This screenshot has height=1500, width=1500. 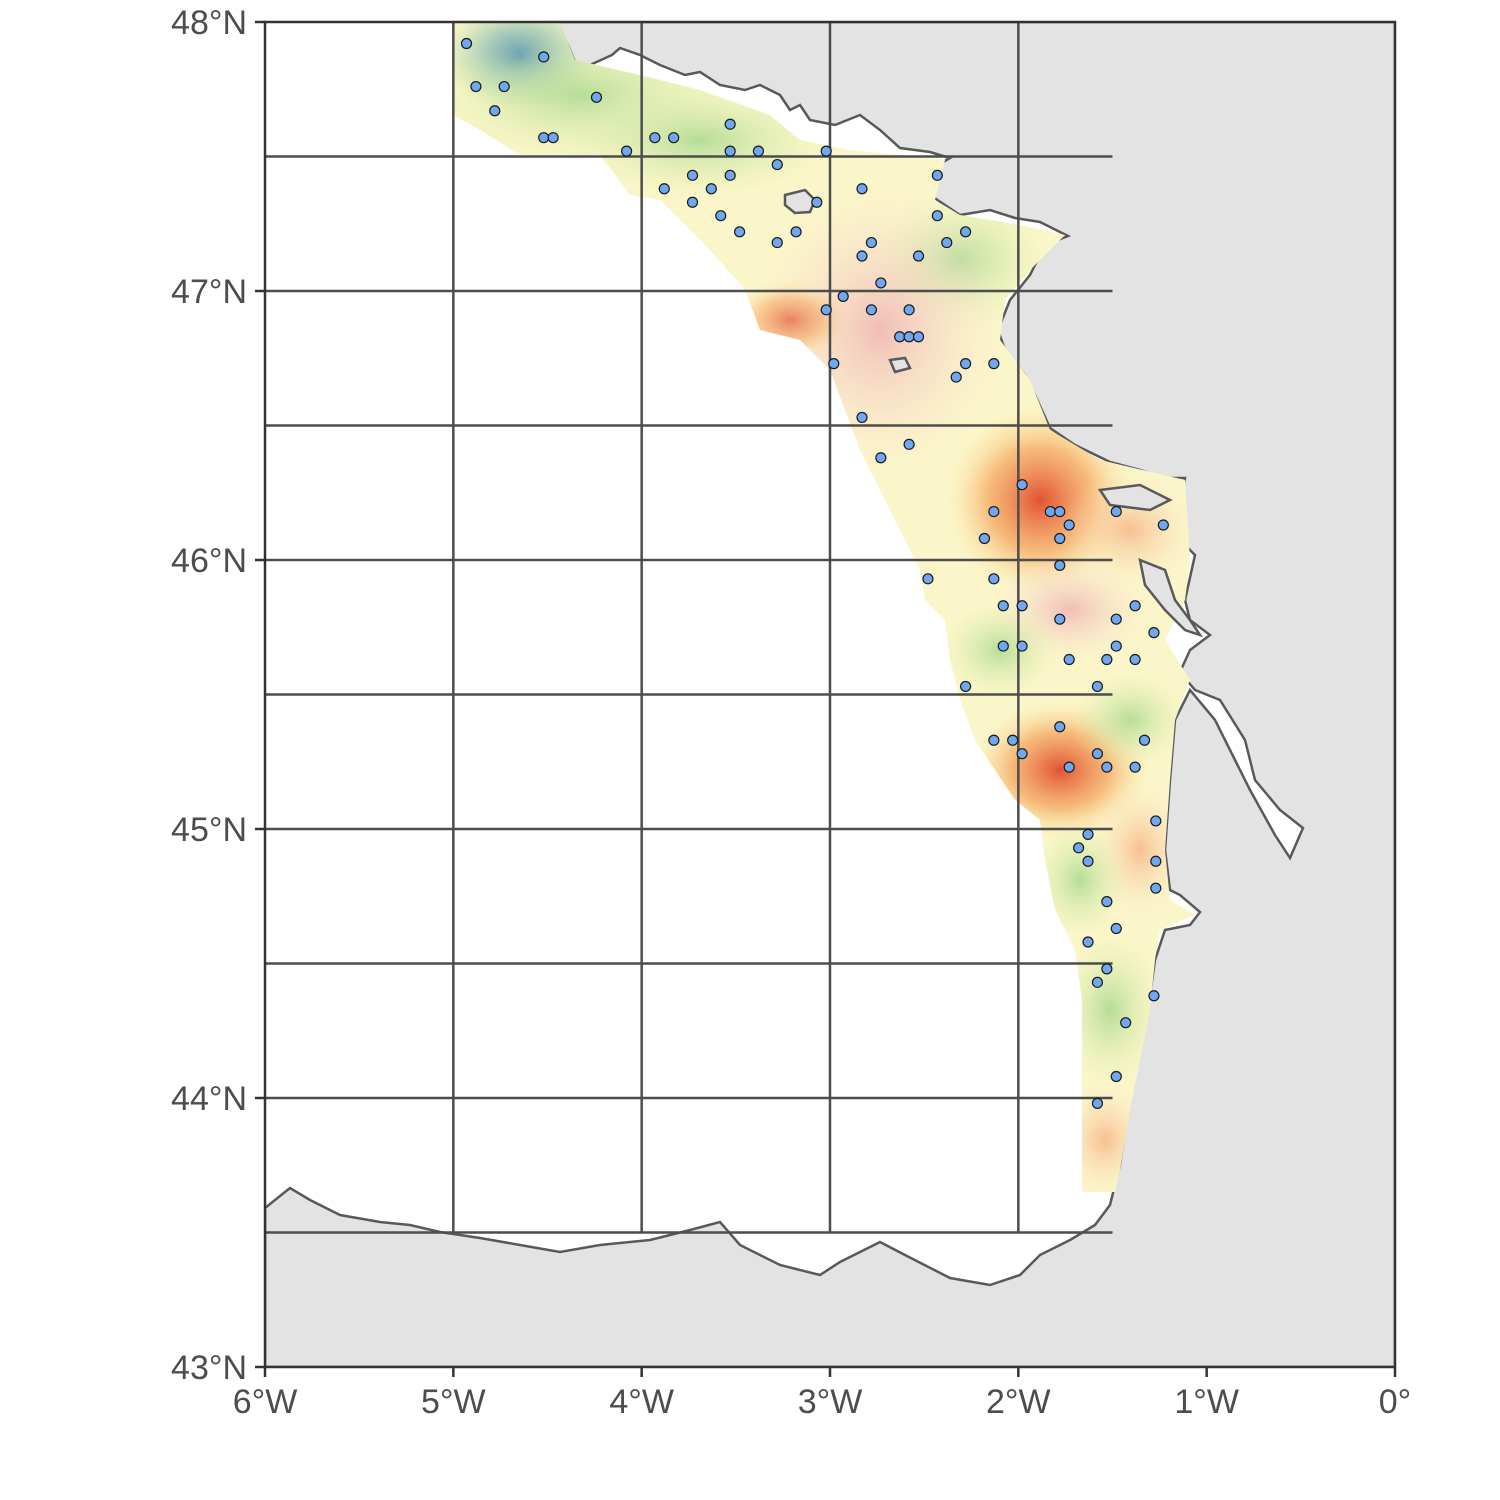 I want to click on x-tick-label: 2°W, so click(x=1018, y=1402).